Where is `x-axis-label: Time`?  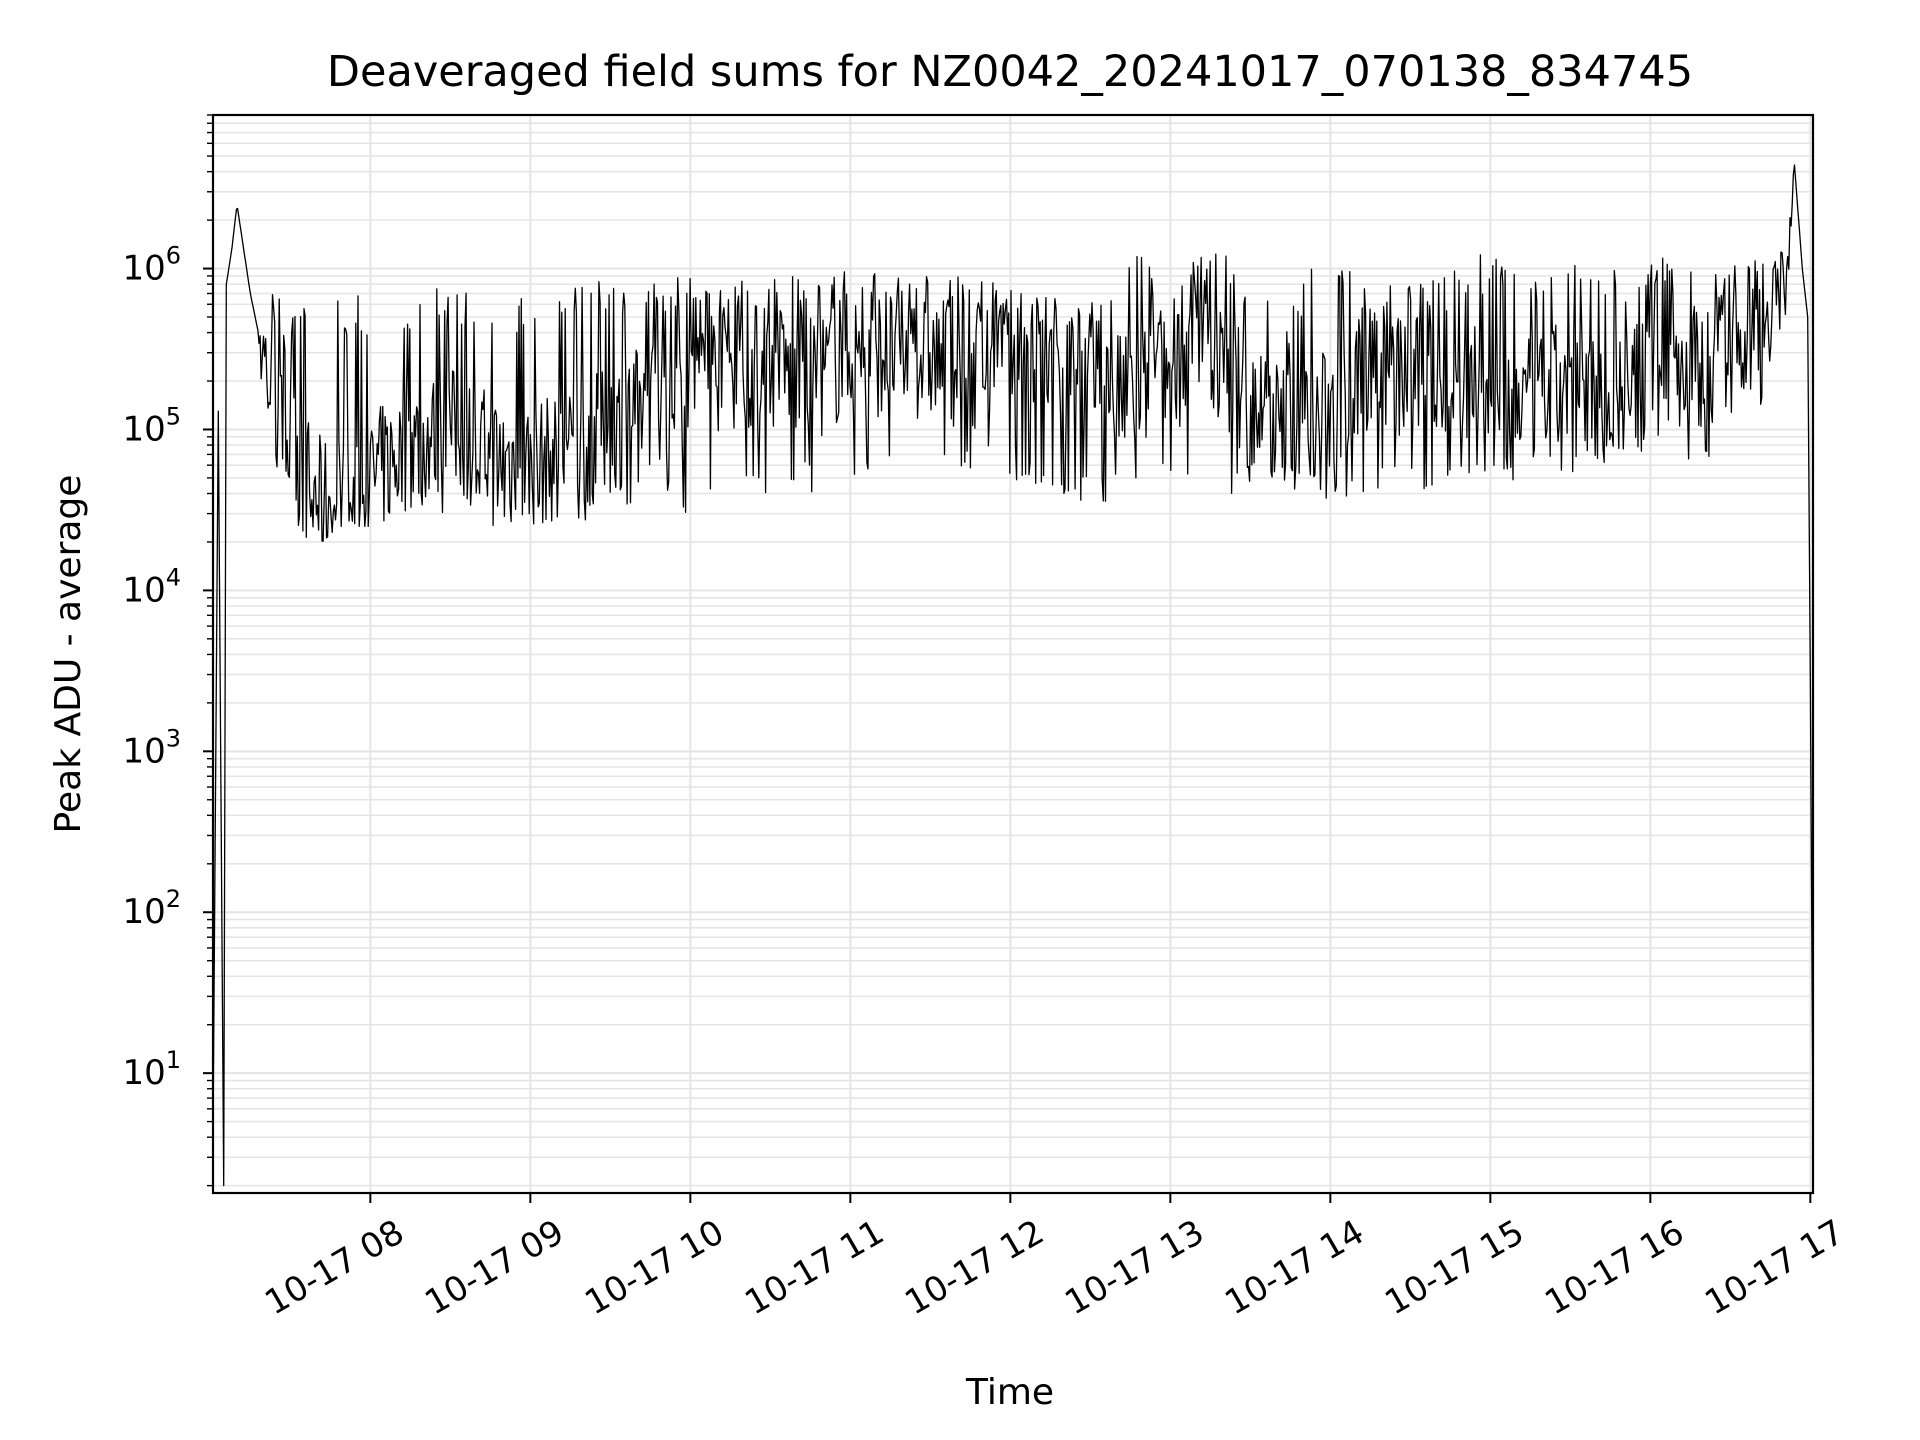
x-axis-label: Time is located at coordinates (1009, 1392).